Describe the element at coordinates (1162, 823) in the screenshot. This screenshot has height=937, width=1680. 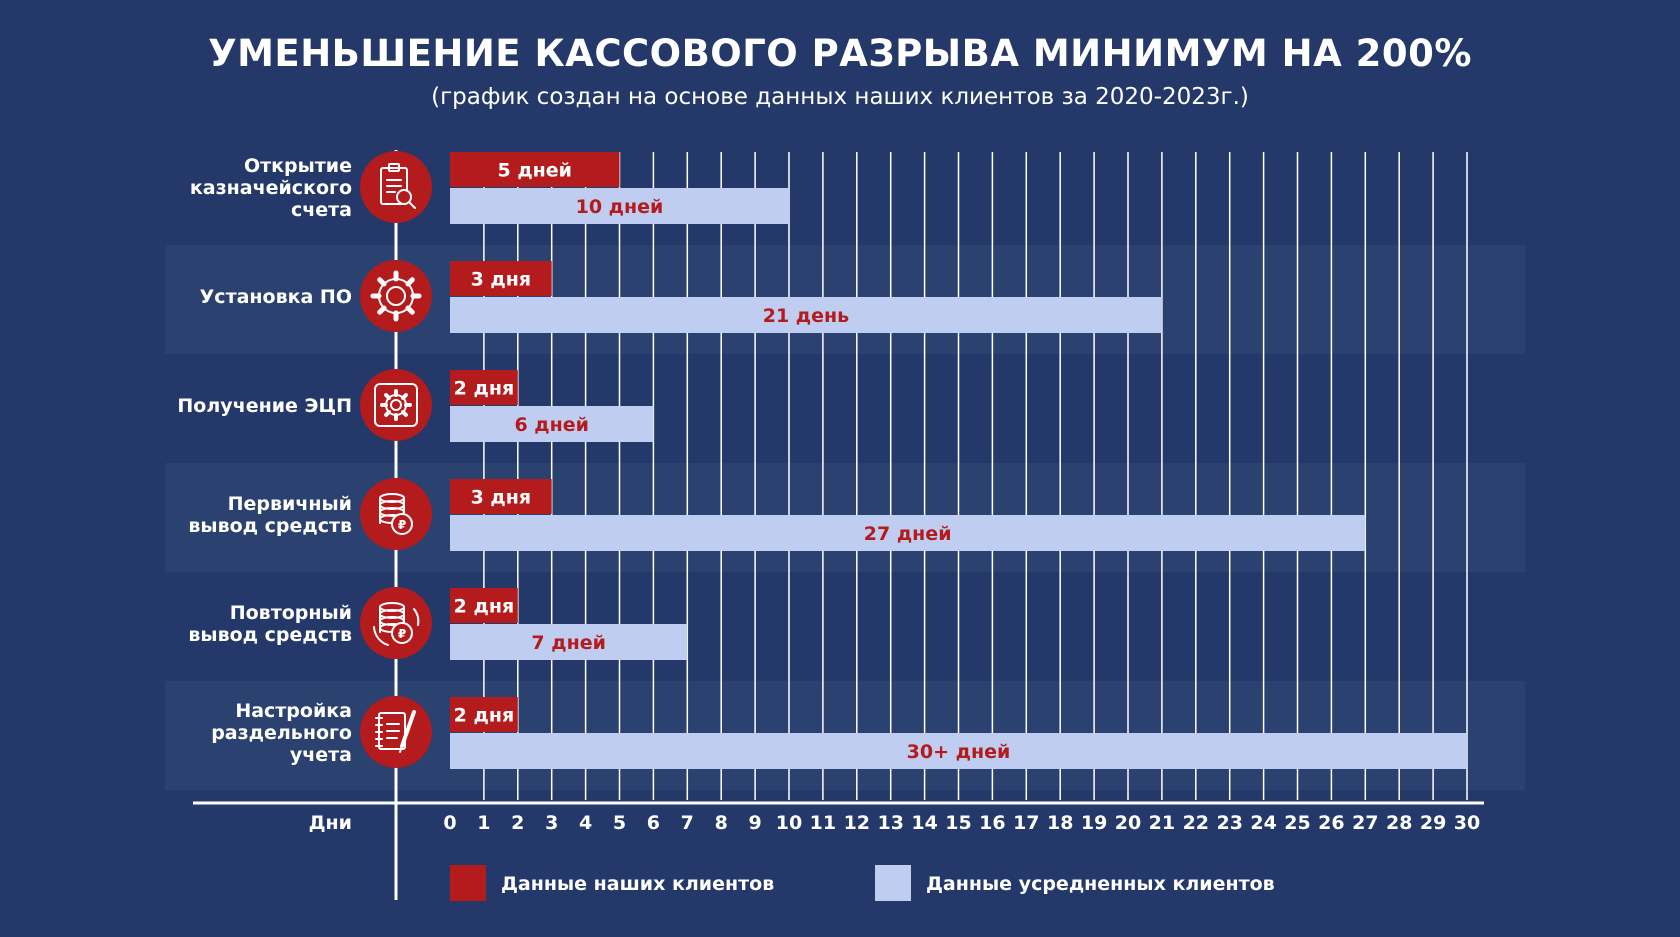
I see `x-tick-label: 21` at that location.